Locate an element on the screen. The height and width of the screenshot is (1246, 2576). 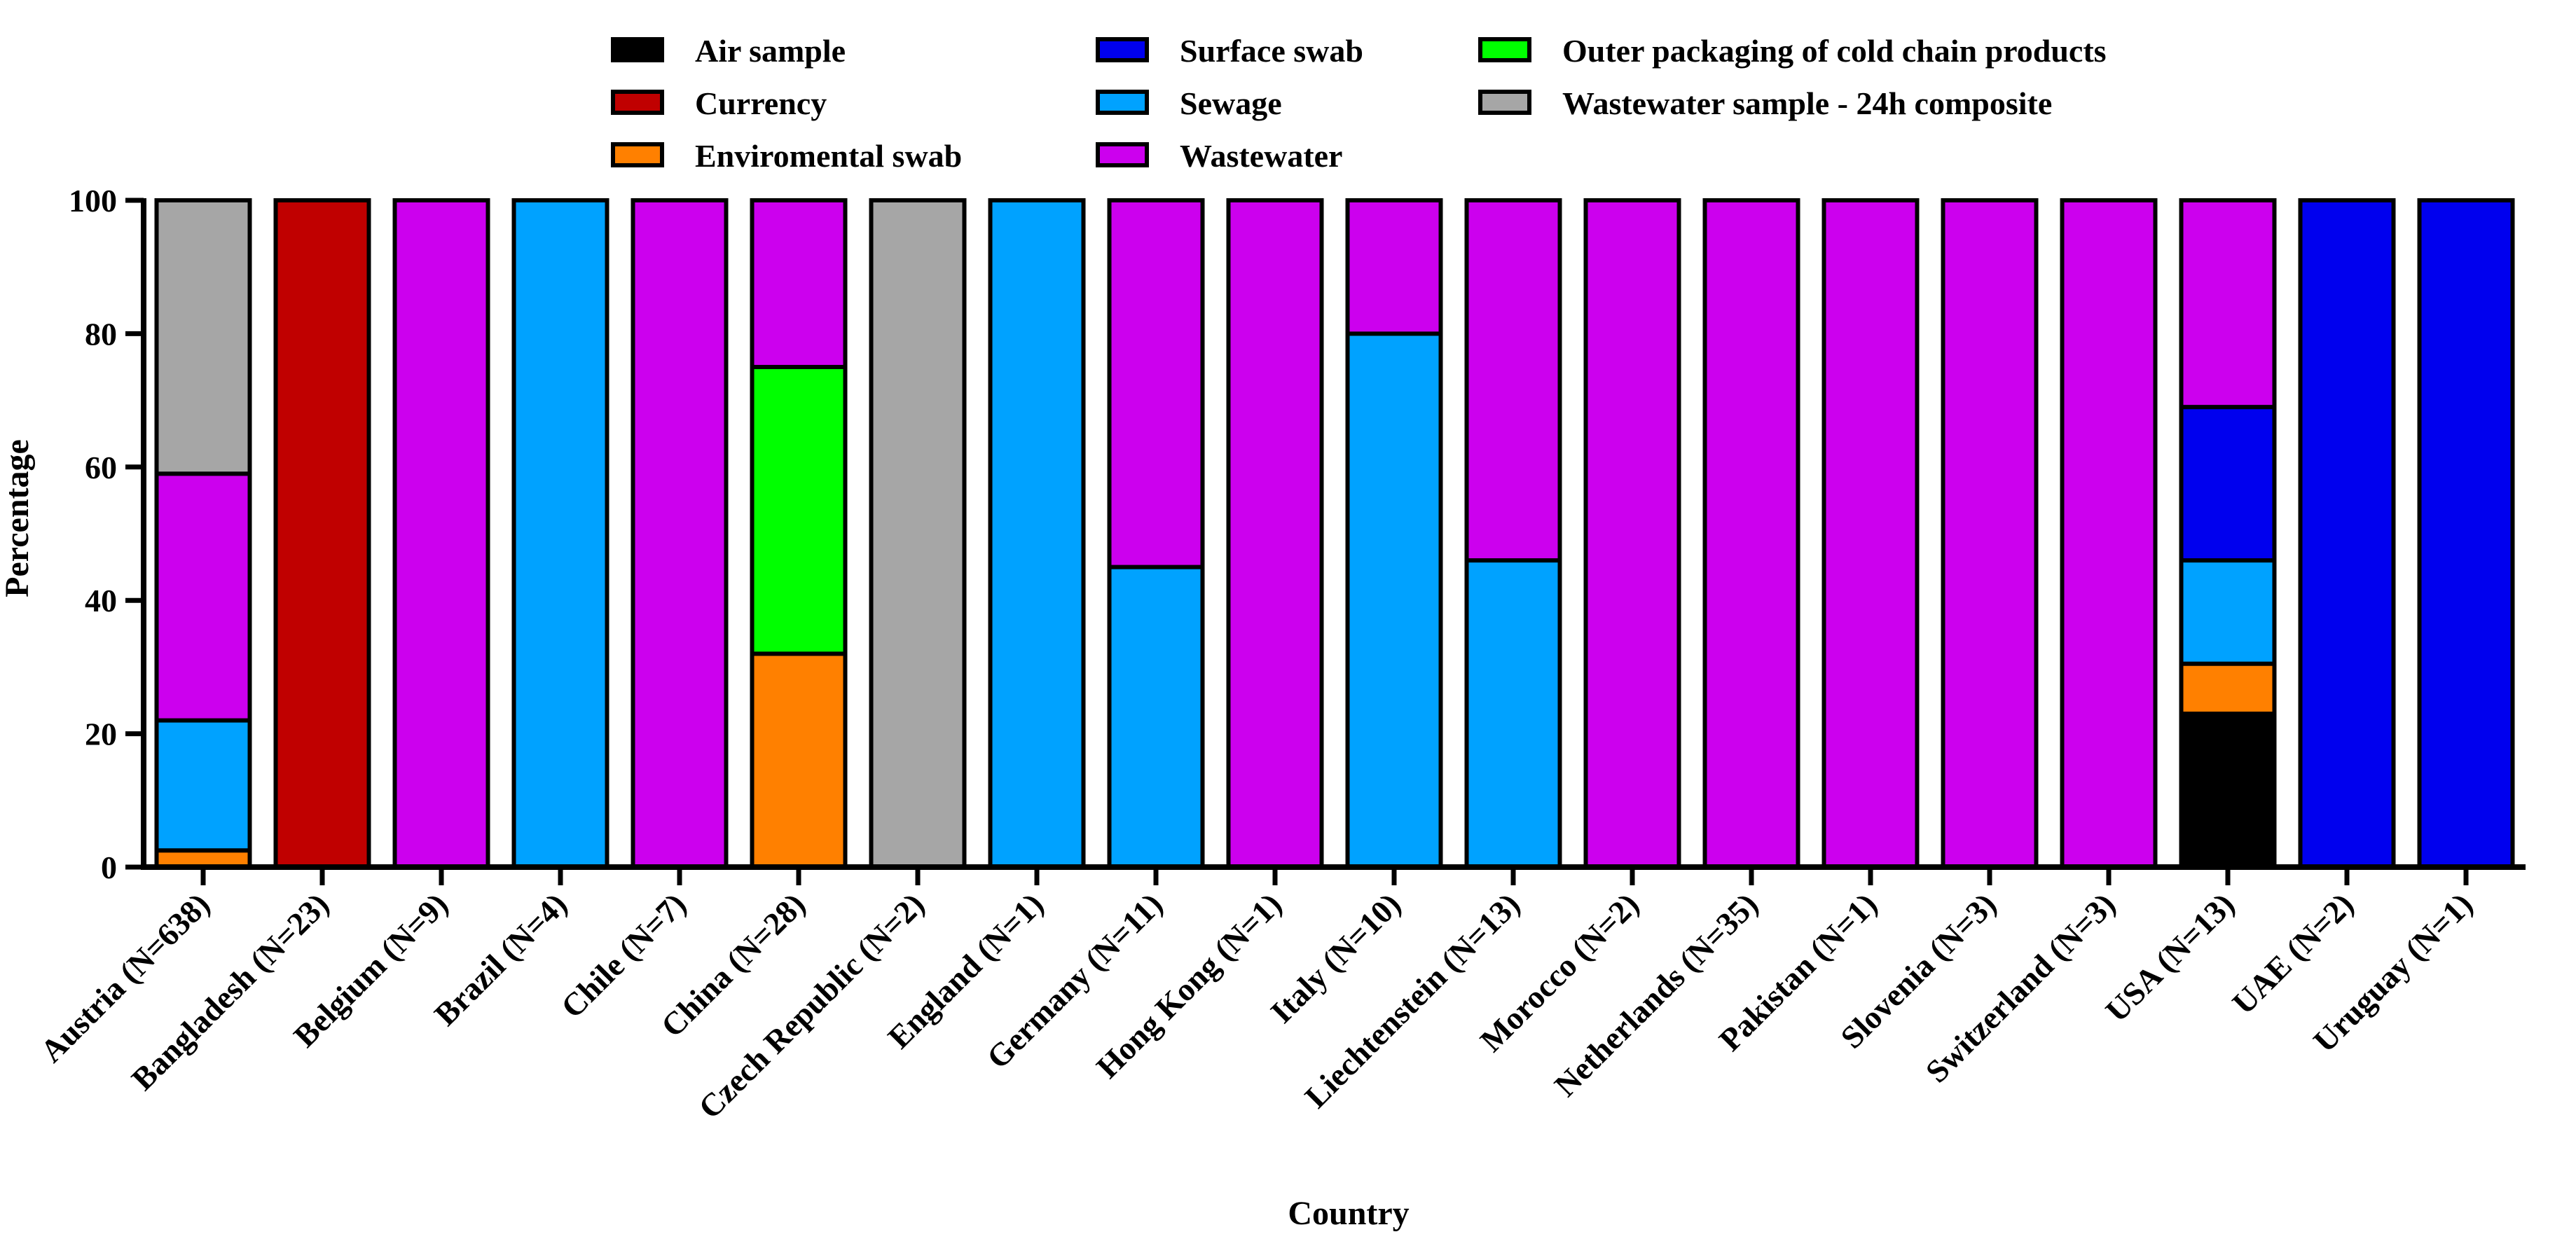
x-tick-label: Liechtenstein (N=13) is located at coordinates (1412, 1000).